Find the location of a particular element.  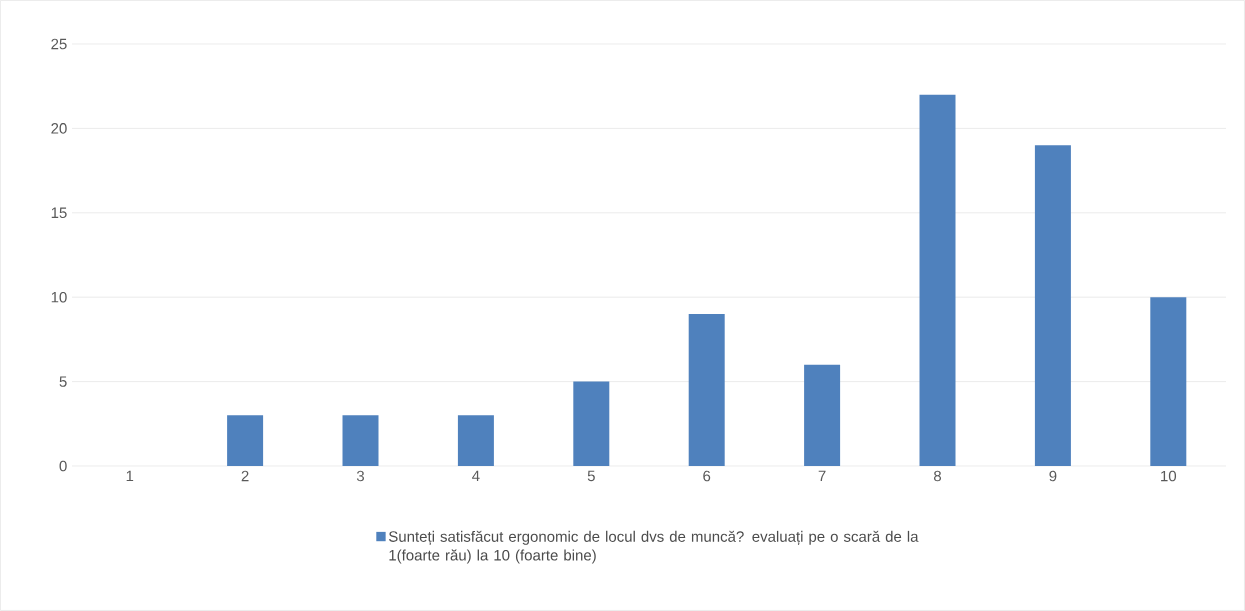

x-tick-label: 3 is located at coordinates (360, 476).